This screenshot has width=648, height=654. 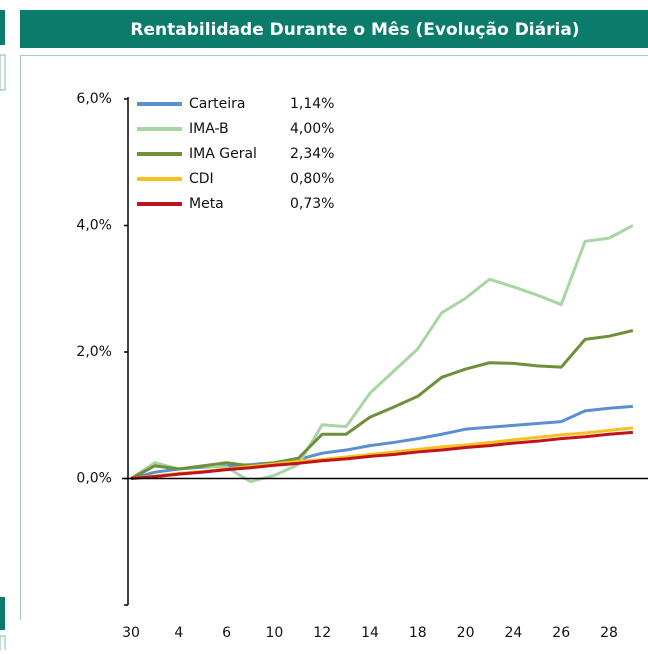 What do you see at coordinates (513, 633) in the screenshot?
I see `x-tick-label: 24` at bounding box center [513, 633].